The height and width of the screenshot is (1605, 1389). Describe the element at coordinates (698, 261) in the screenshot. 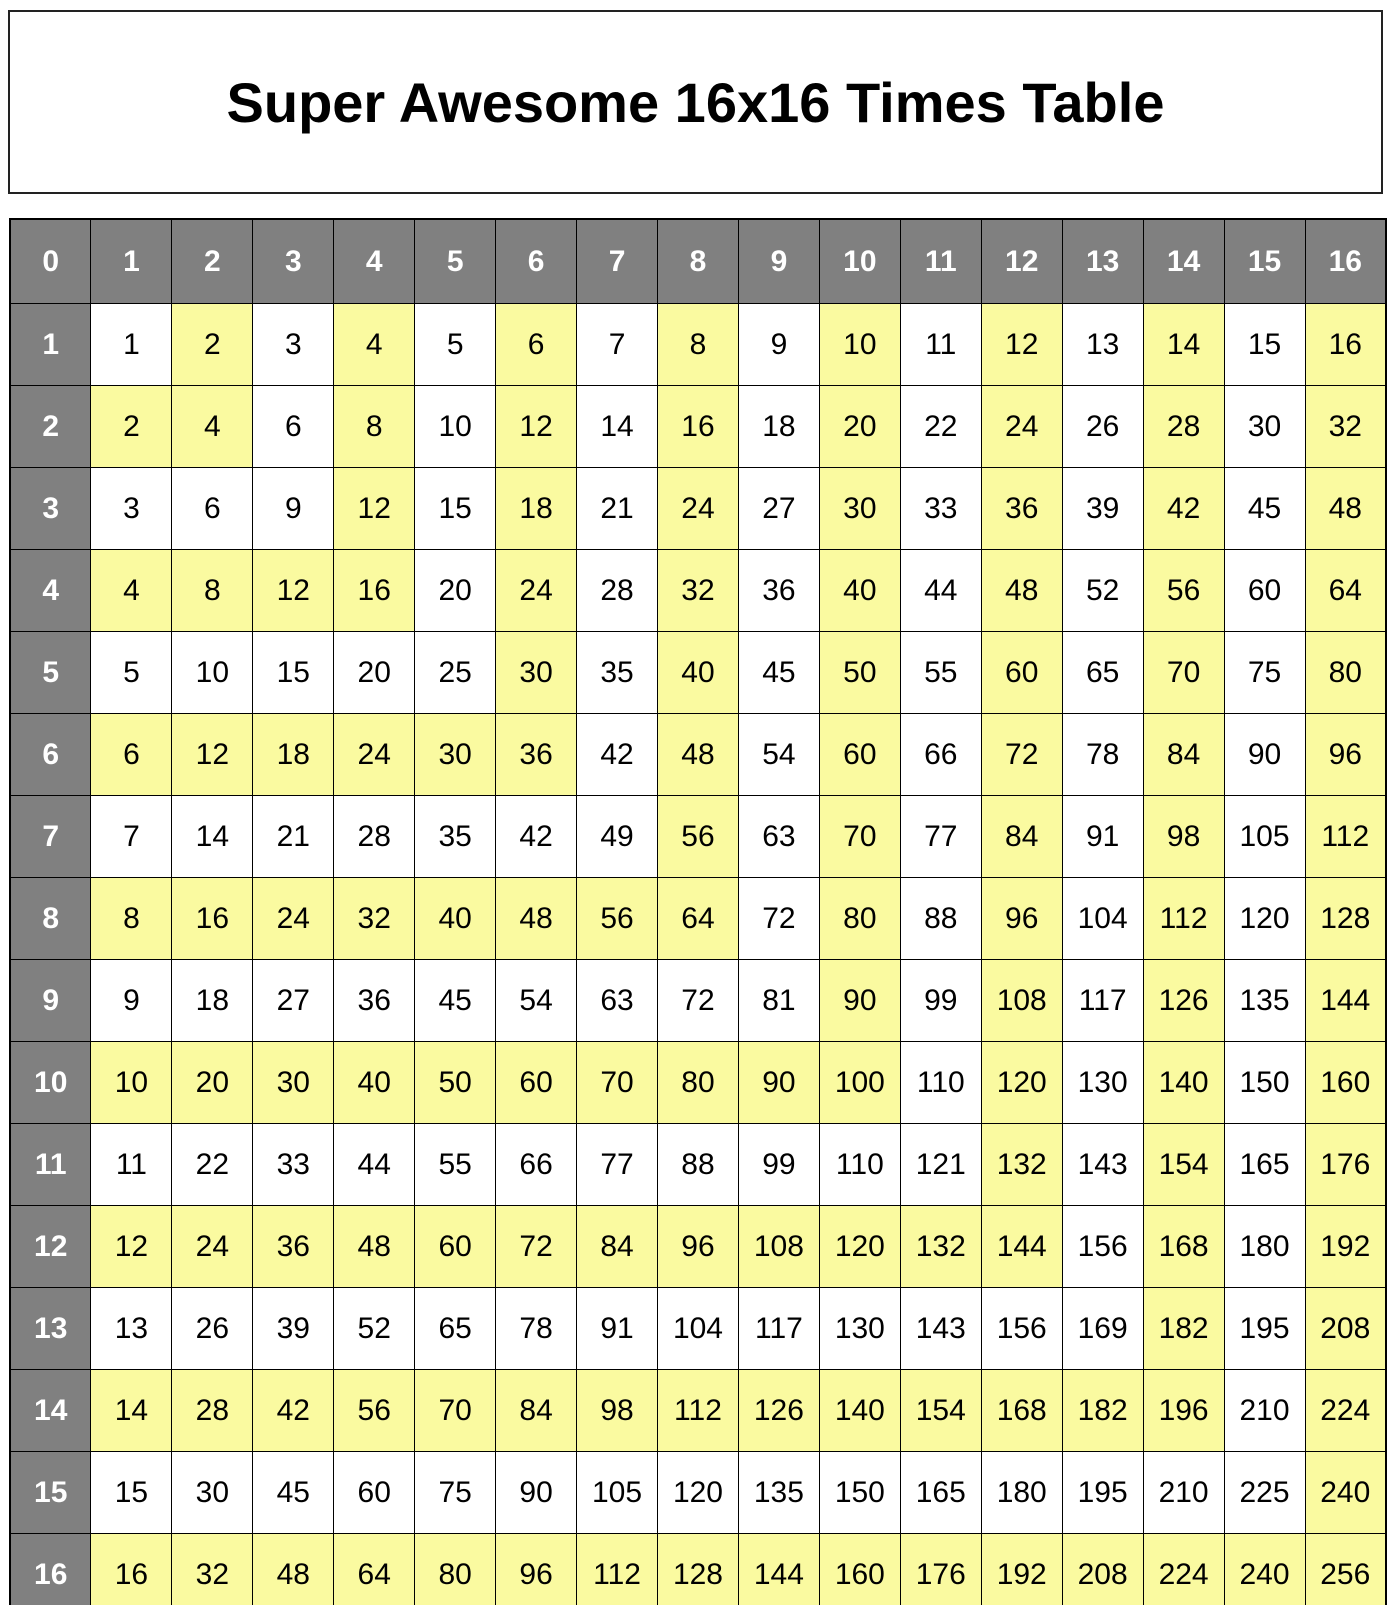

I see `header-row: 0 1 2 3 4 5 6 7 8 9 10 11 12 13 14 15 16` at that location.